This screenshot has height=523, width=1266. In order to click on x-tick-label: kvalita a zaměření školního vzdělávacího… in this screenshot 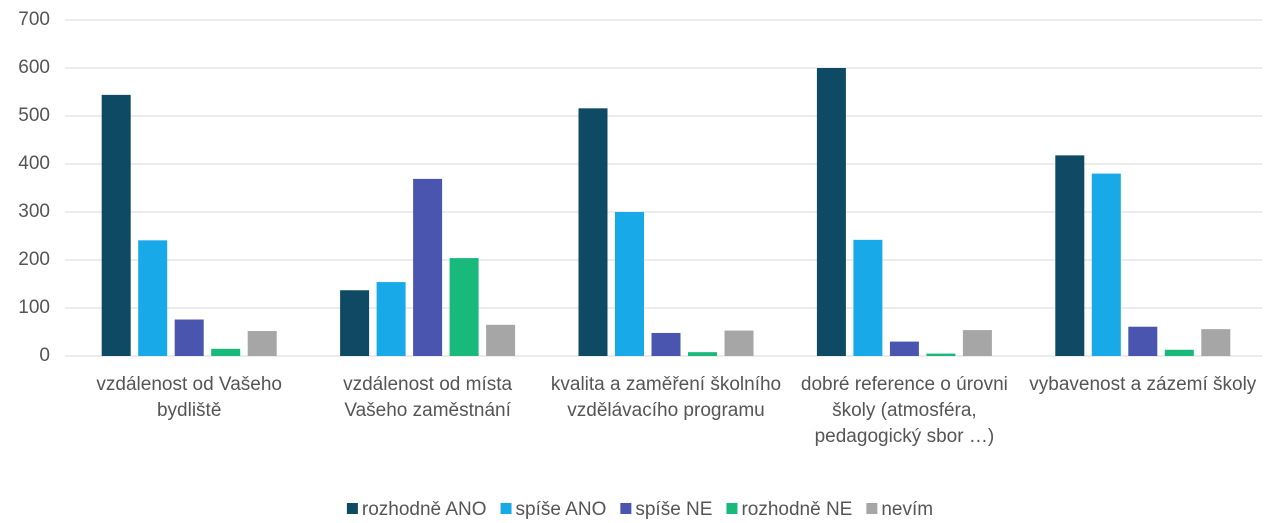, I will do `click(666, 397)`.